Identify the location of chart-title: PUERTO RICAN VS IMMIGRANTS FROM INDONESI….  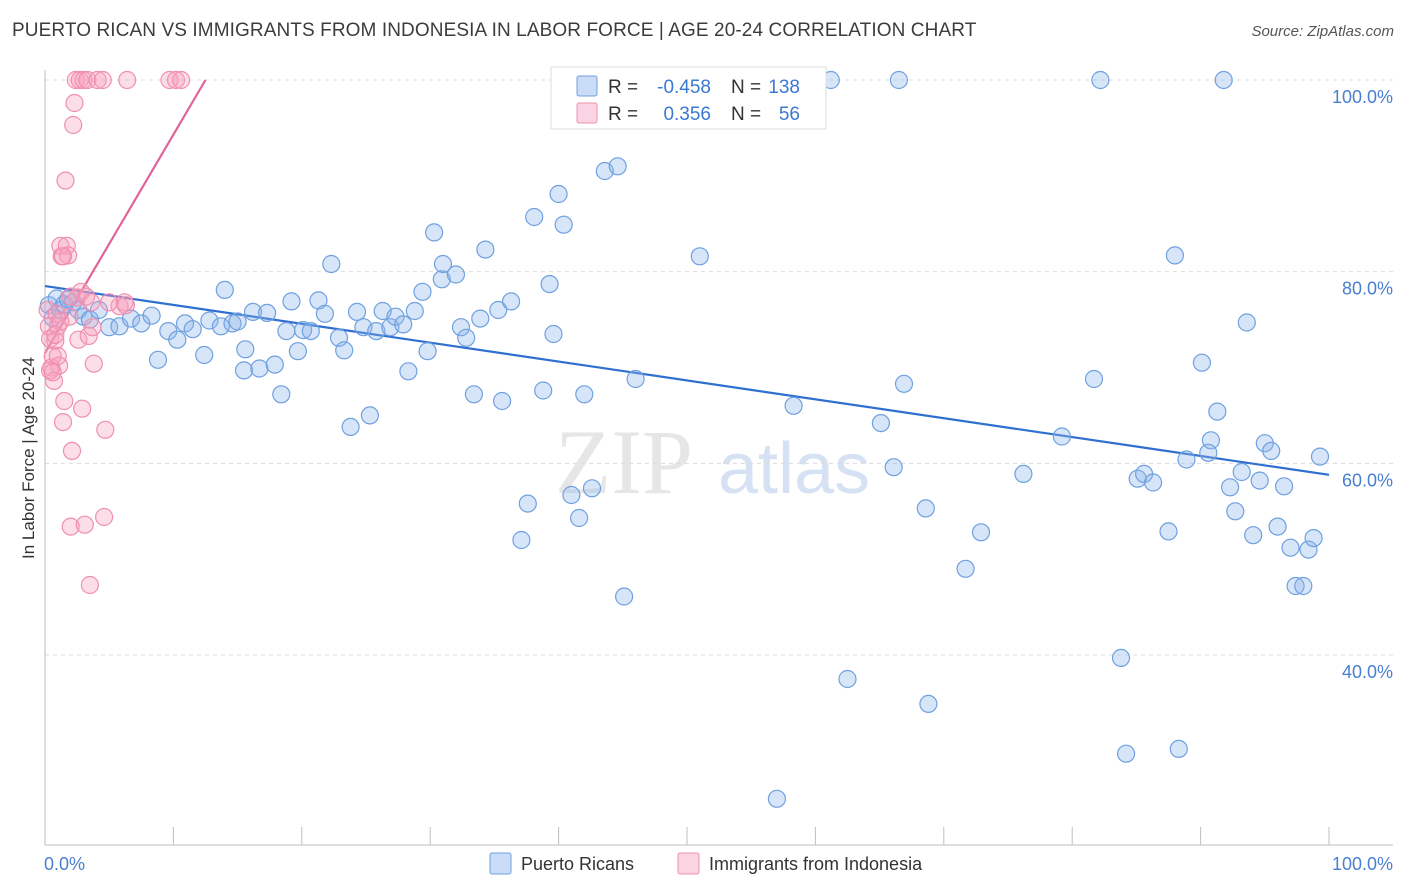
(494, 30).